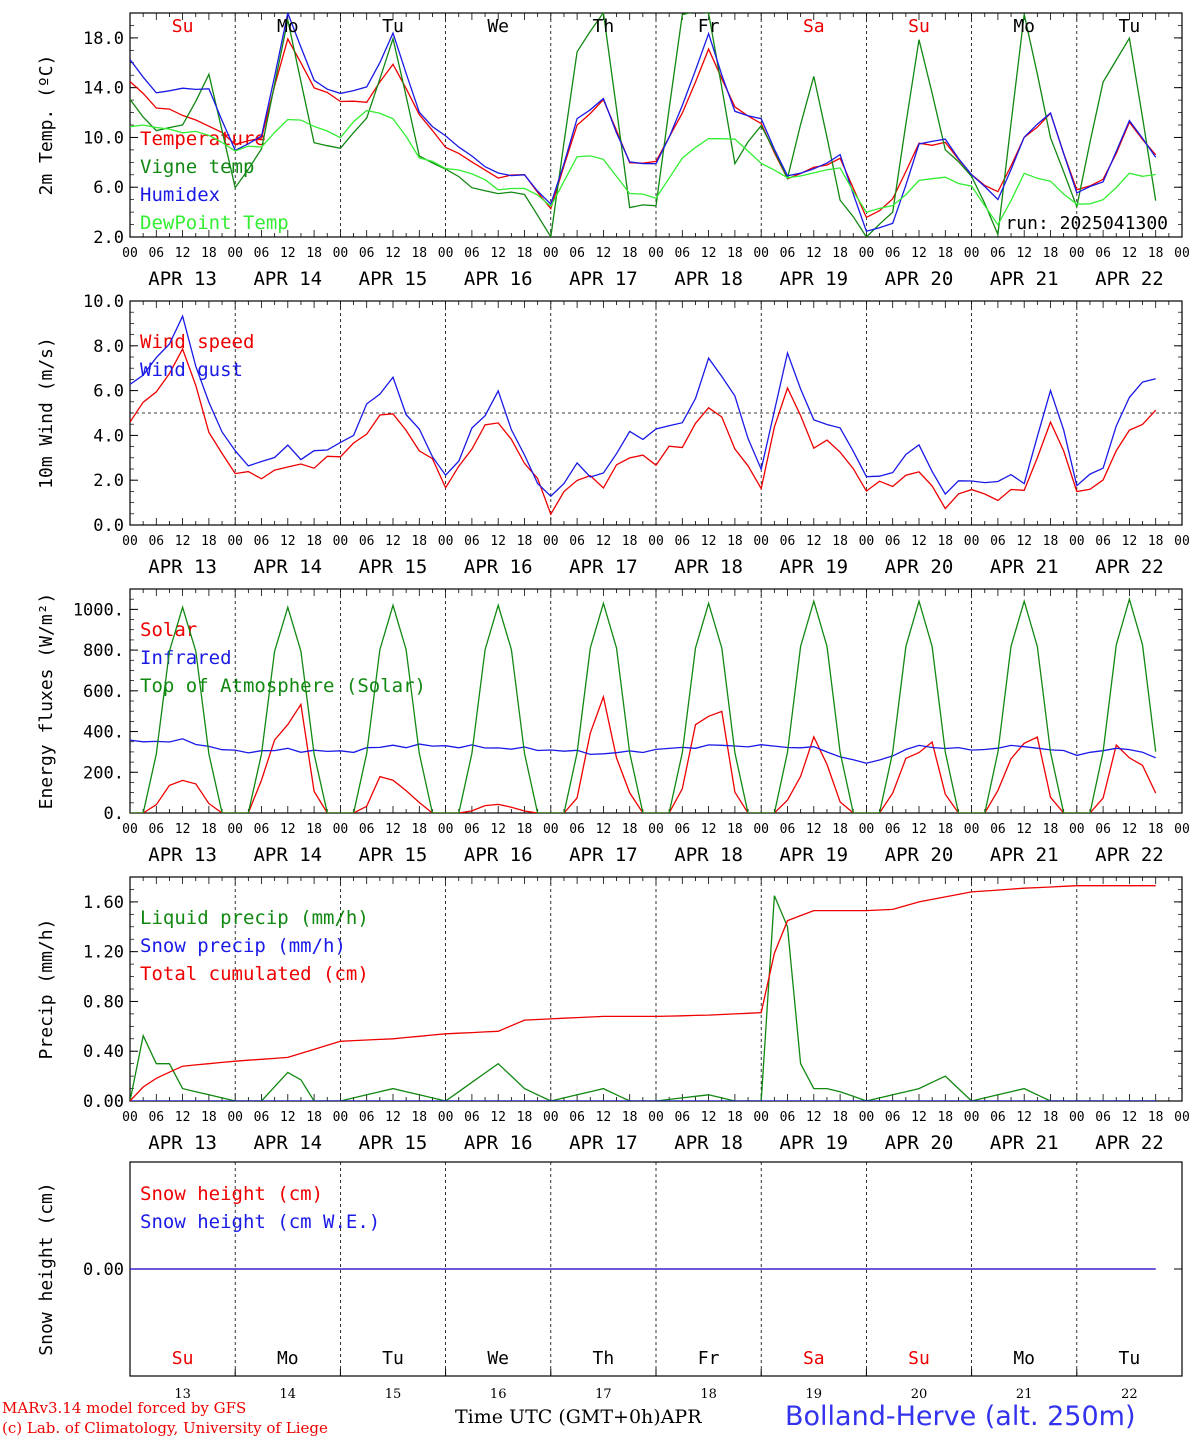 This screenshot has width=1194, height=1444. Describe the element at coordinates (103, 651) in the screenshot. I see `y-tick-label: 800.` at that location.